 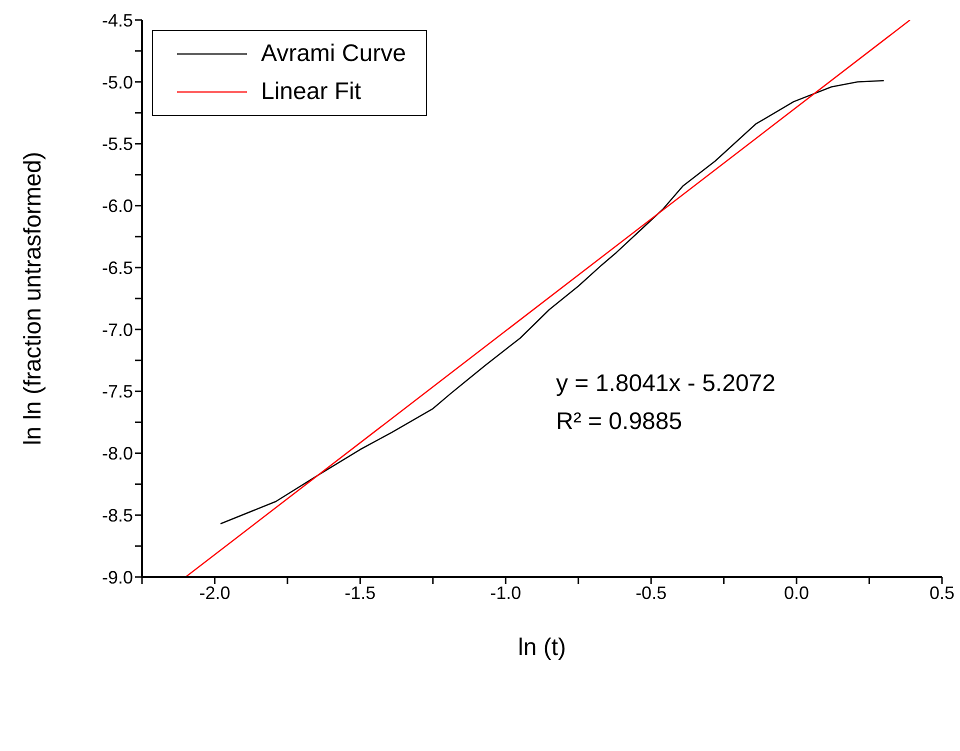 What do you see at coordinates (651, 592) in the screenshot?
I see `x-tick-label: -0.5` at bounding box center [651, 592].